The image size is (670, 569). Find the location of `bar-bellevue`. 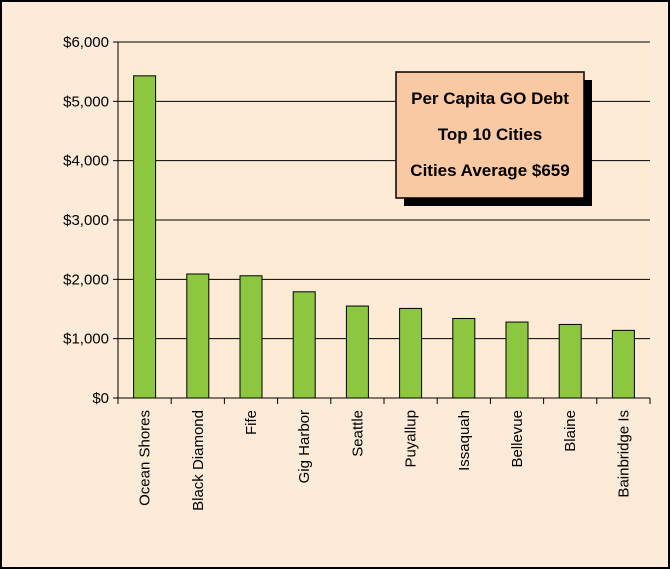

bar-bellevue is located at coordinates (517, 360).